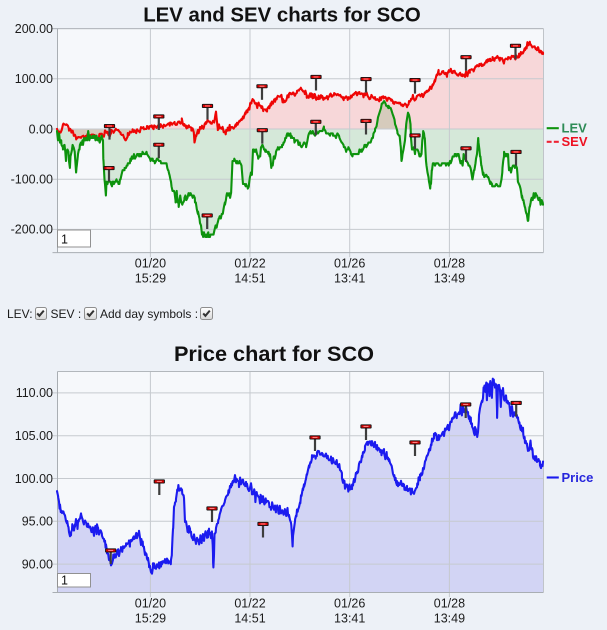 This screenshot has width=607, height=630. What do you see at coordinates (37, 522) in the screenshot?
I see `svg-text: 95.00` at bounding box center [37, 522].